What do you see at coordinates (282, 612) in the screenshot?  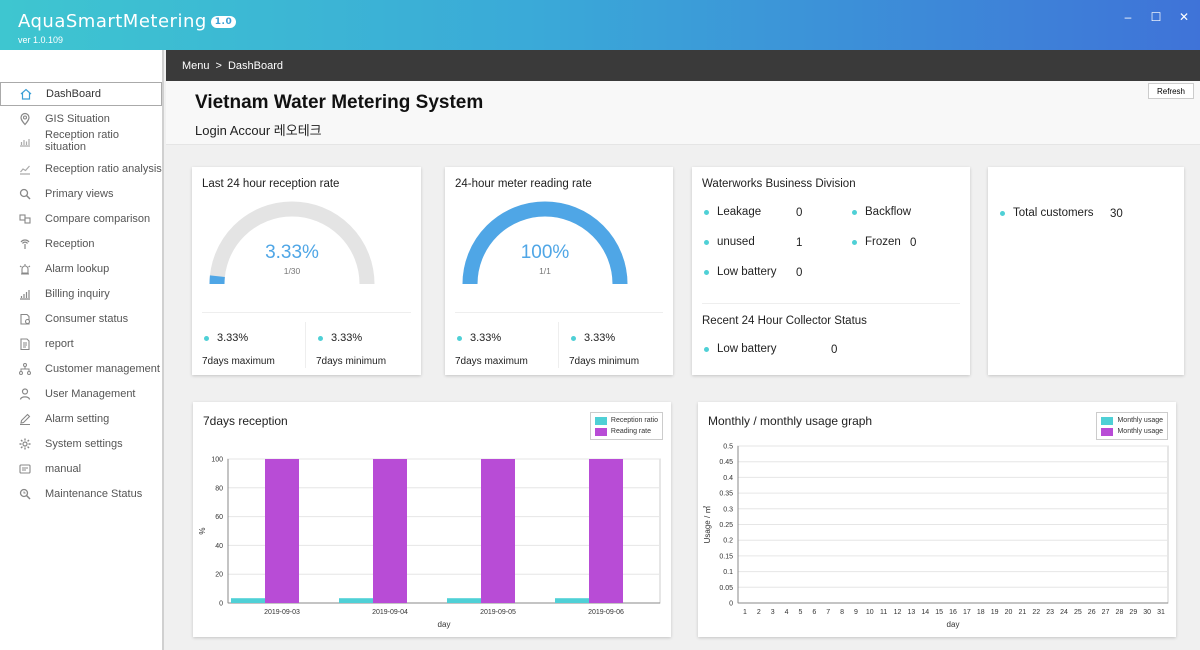 I see `x-tick-label: 2019-09-03` at bounding box center [282, 612].